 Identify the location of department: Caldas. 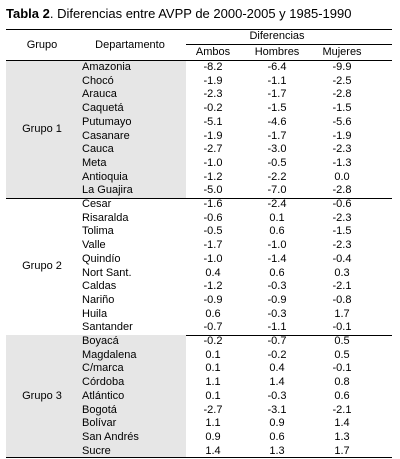
(99, 286).